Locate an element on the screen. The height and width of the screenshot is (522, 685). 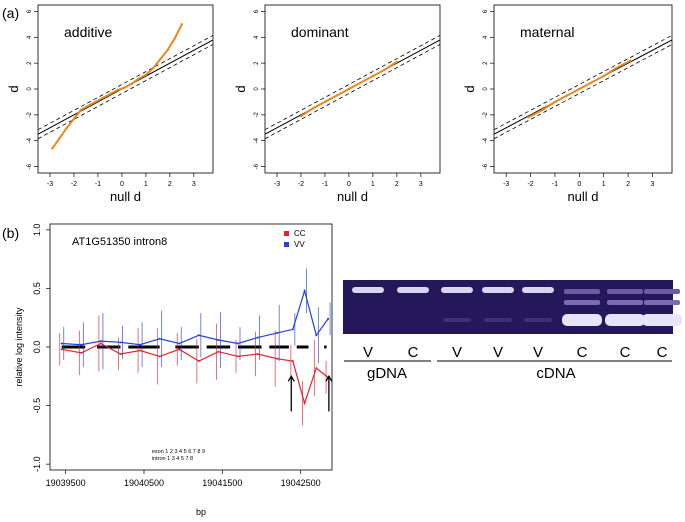
x-tick-label: 2 is located at coordinates (397, 184).